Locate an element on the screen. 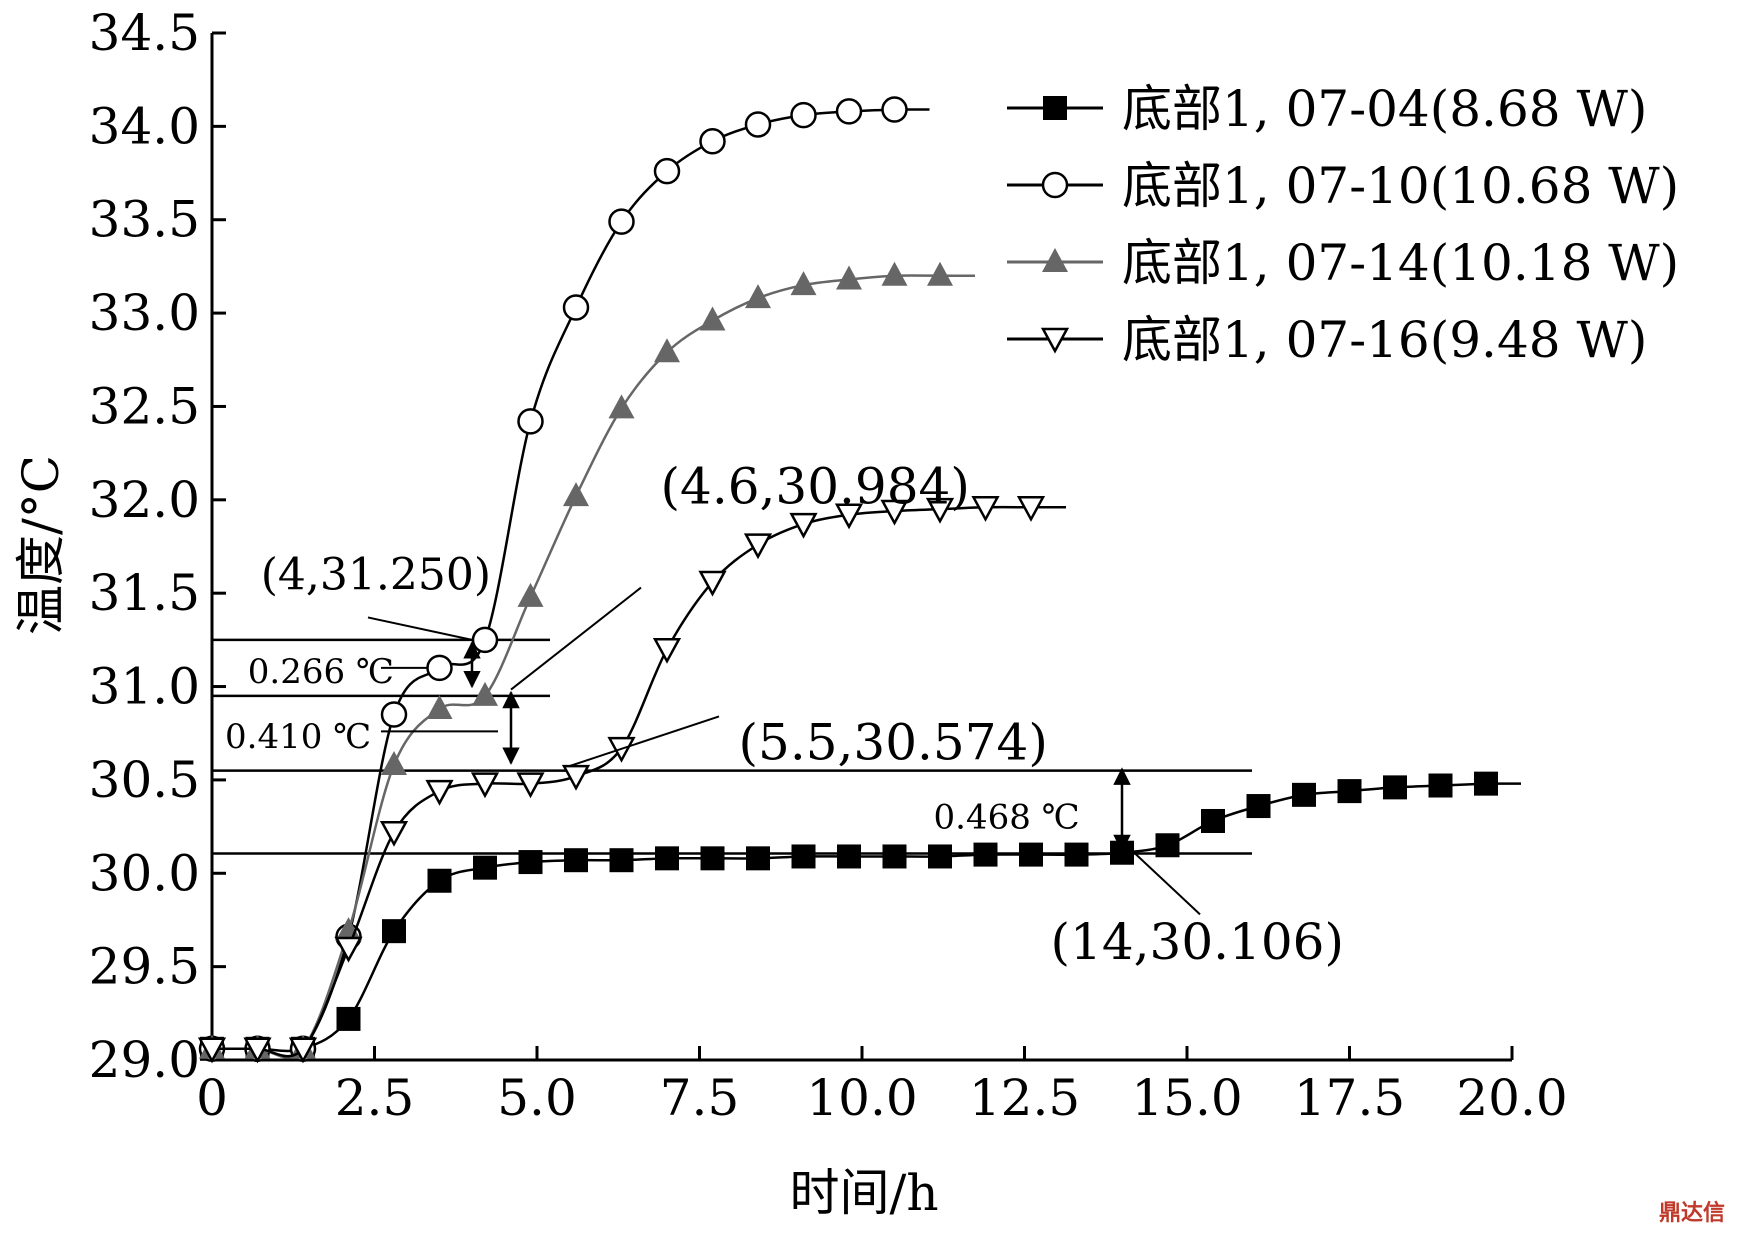  x-tick-label: 17.5 is located at coordinates (1349, 1098).